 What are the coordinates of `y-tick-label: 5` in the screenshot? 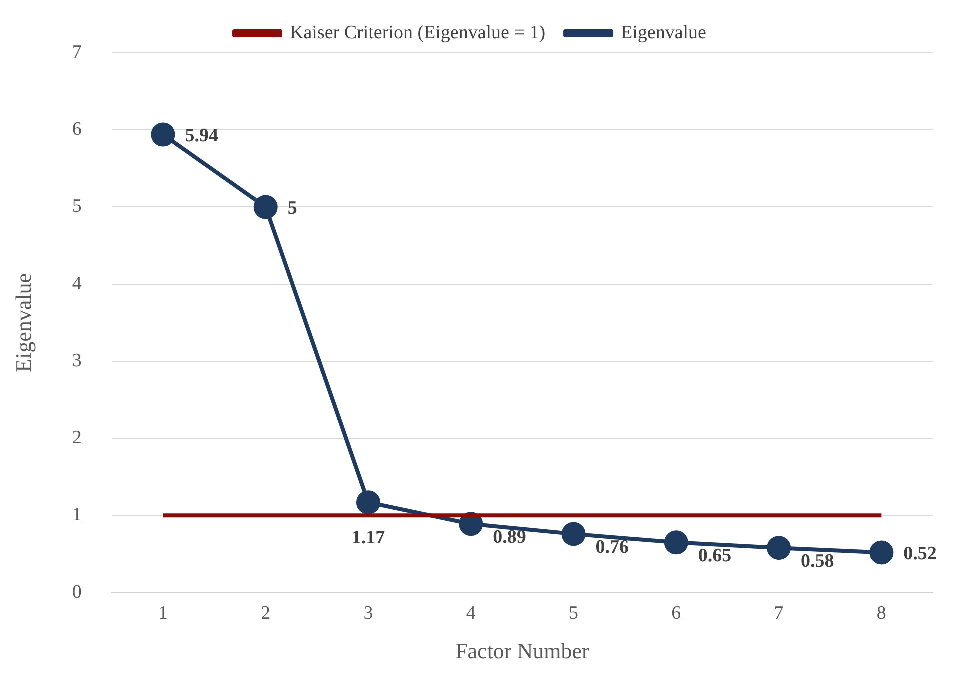 It's located at (77, 207).